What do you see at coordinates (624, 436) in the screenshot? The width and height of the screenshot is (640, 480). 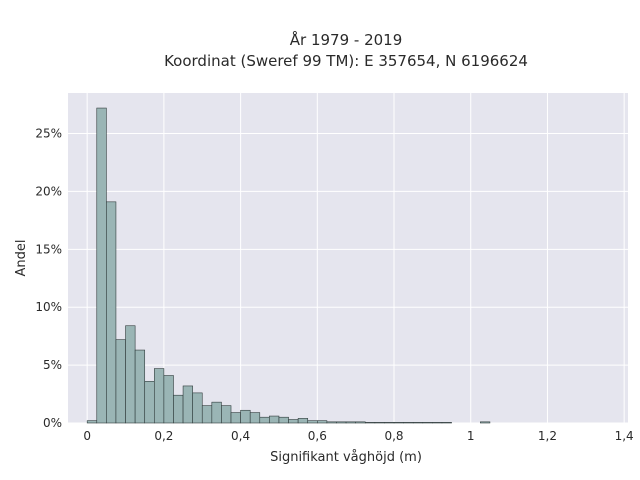 I see `x-tick-label-7: 1,4` at bounding box center [624, 436].